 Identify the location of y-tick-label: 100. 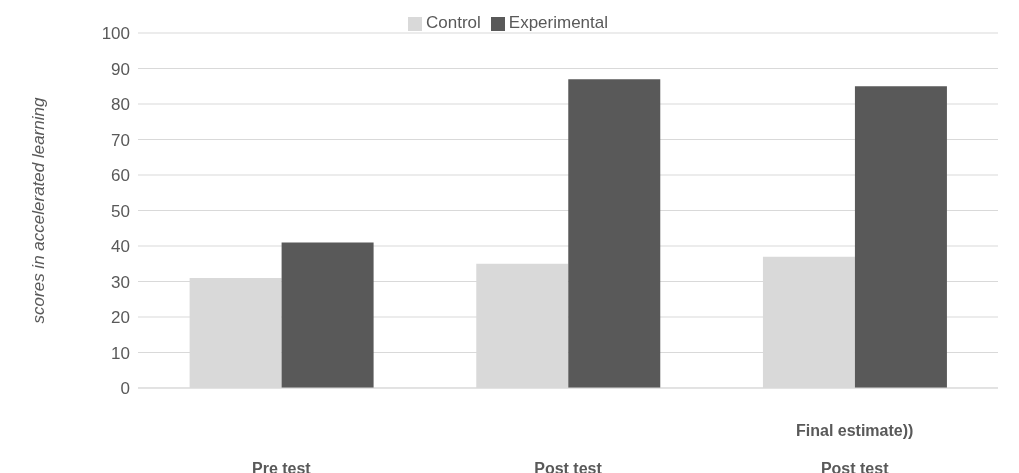
(115, 34).